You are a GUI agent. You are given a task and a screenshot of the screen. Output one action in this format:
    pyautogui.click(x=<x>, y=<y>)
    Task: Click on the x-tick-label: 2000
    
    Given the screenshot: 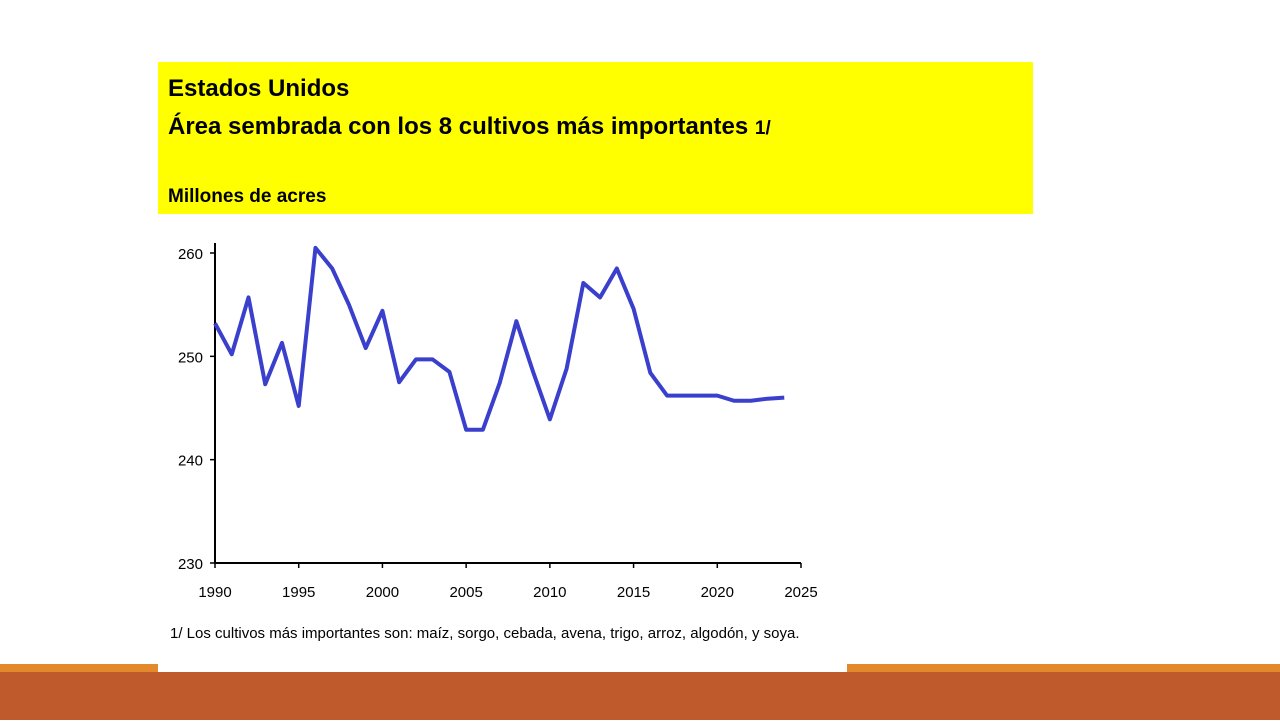 What is the action you would take?
    pyautogui.click(x=382, y=592)
    